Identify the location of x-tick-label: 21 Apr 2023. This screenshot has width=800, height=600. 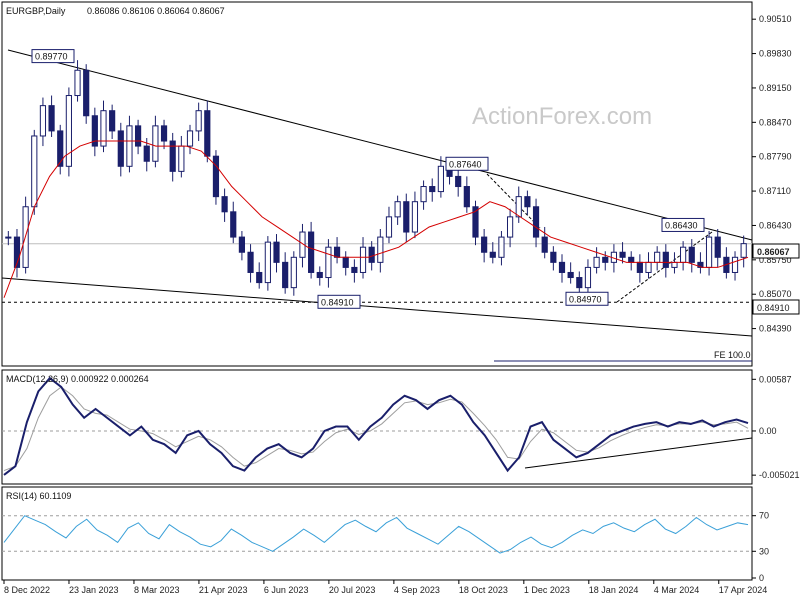
(223, 590).